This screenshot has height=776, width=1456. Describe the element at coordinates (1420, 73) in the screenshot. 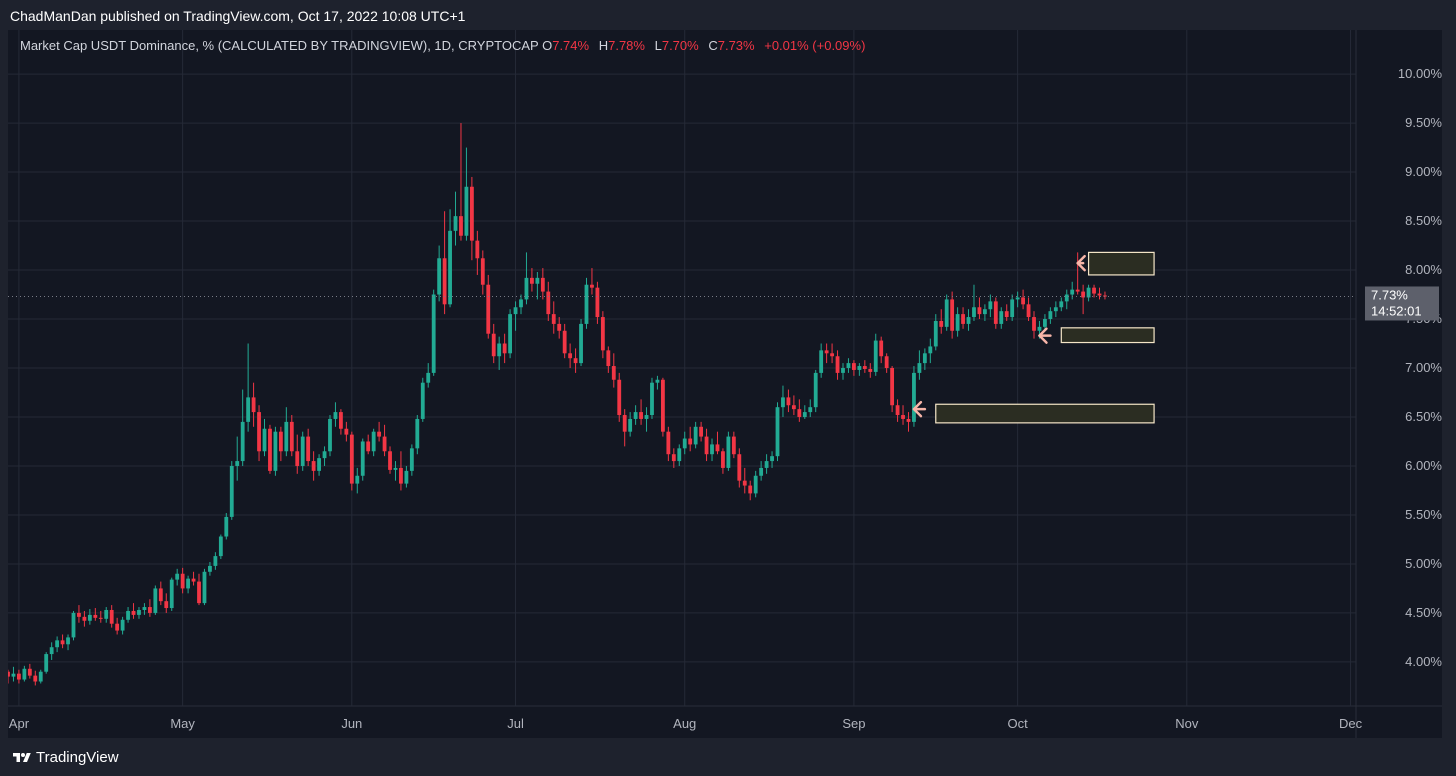

I see `y-tick-label: 10.00%` at that location.